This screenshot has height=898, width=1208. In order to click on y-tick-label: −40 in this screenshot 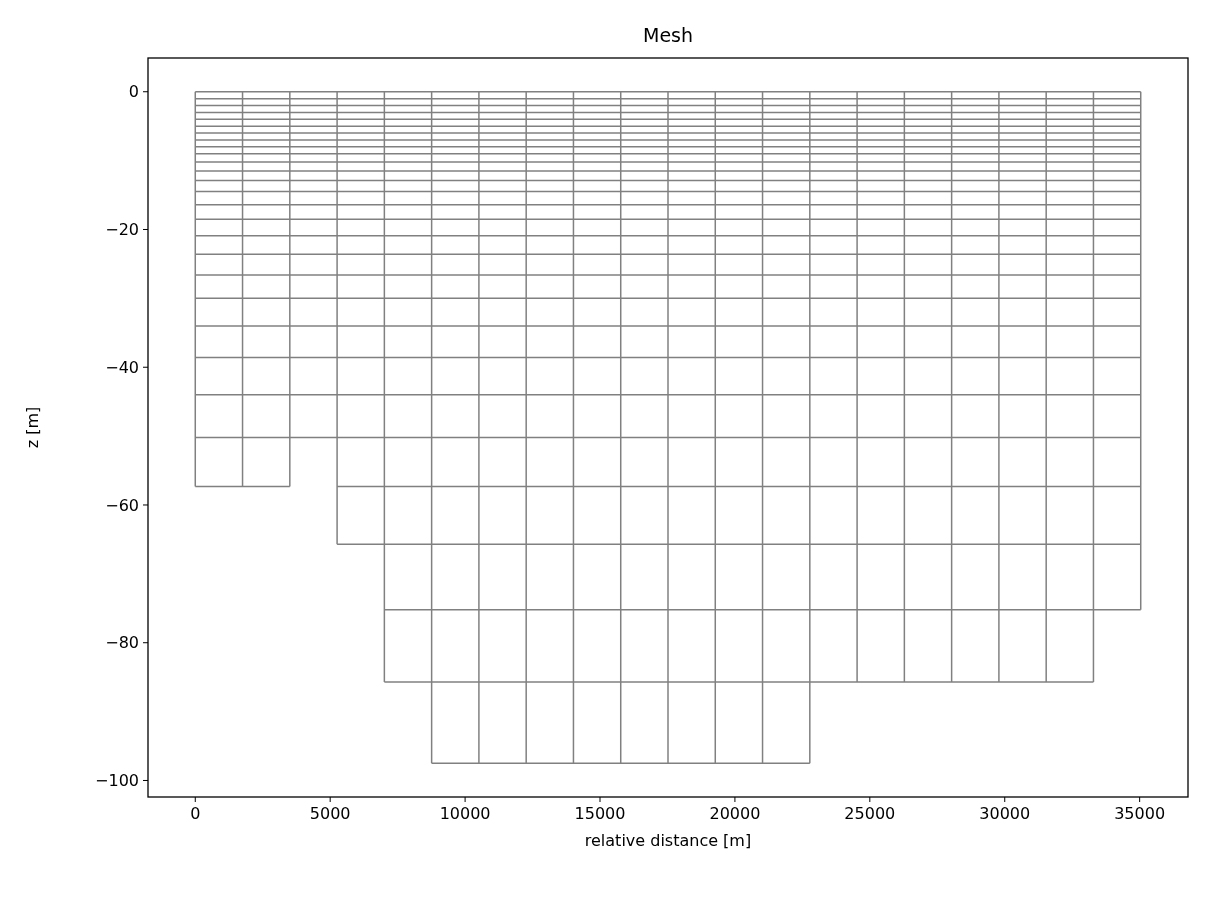, I will do `click(122, 367)`.